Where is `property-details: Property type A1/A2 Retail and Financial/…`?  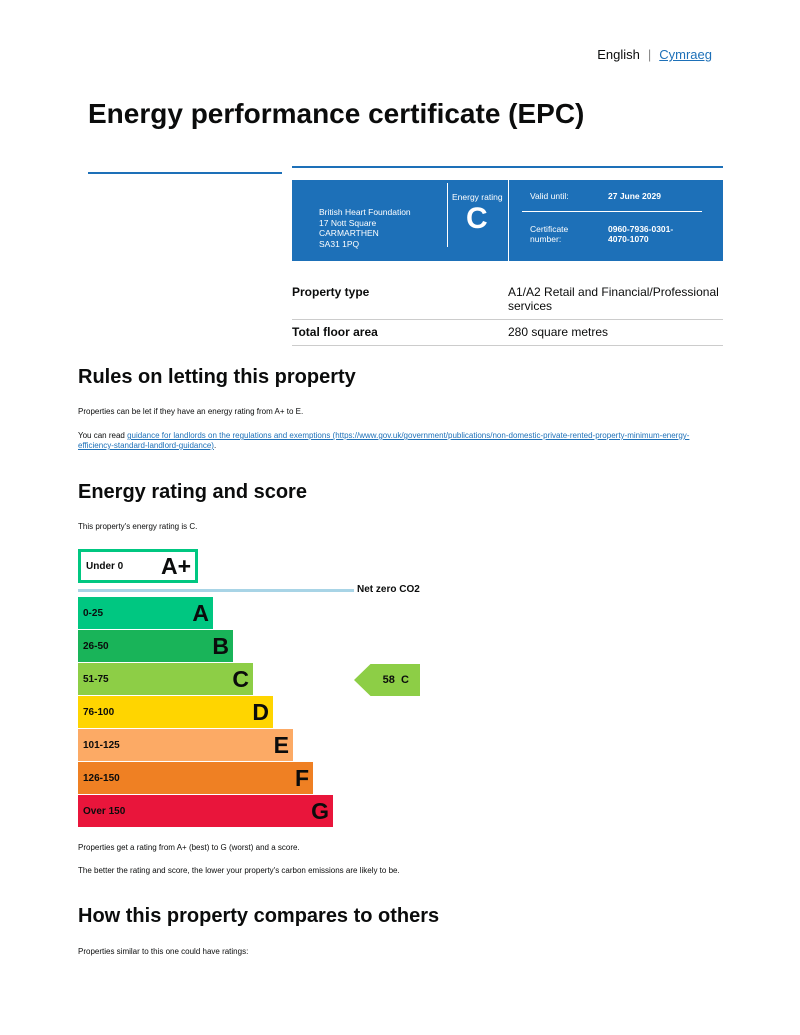
property-details: Property type A1/A2 Retail and Financial/… is located at coordinates (507, 313).